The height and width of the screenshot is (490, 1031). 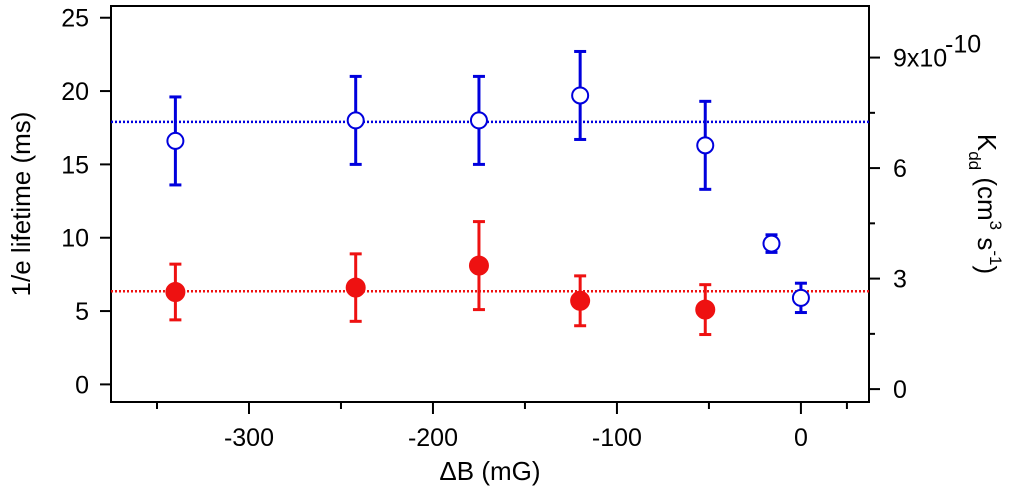 I want to click on y2-title-mid: s, so click(x=987, y=240).